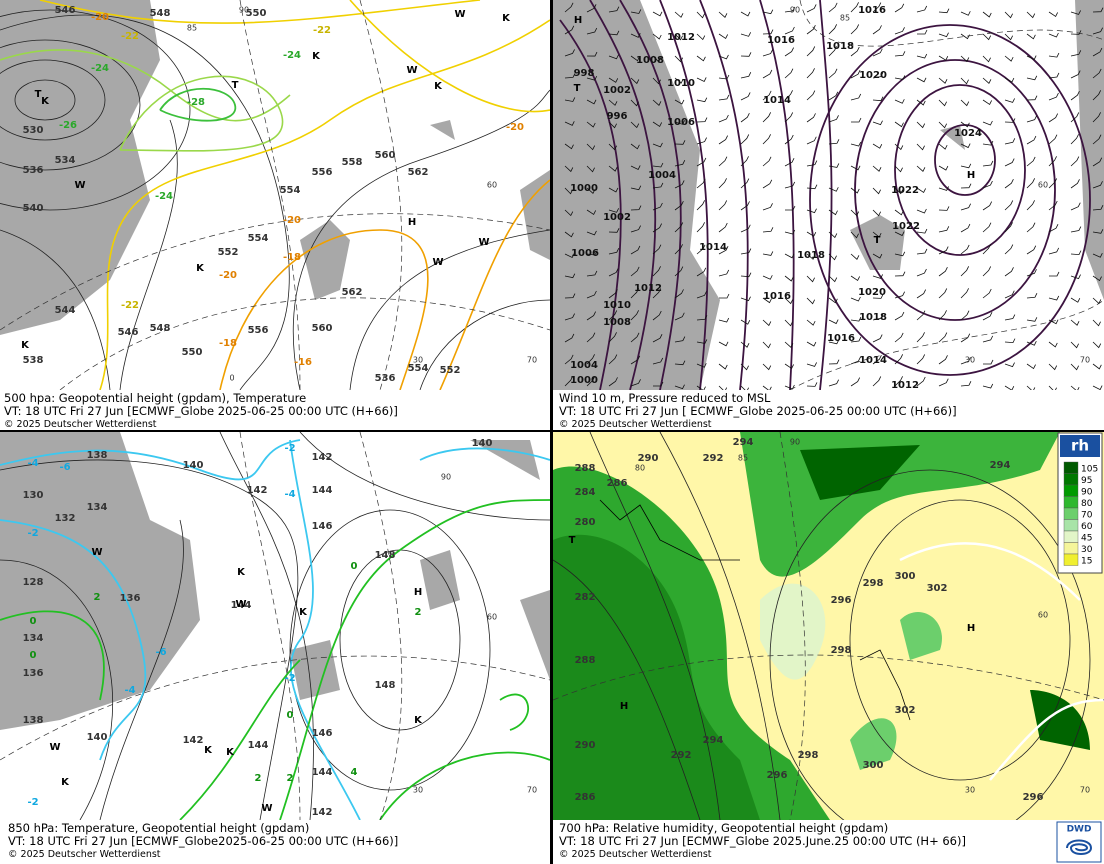 Image resolution: width=1104 pixels, height=864 pixels. What do you see at coordinates (418, 790) in the screenshot?
I see `grid-label: 30` at bounding box center [418, 790].